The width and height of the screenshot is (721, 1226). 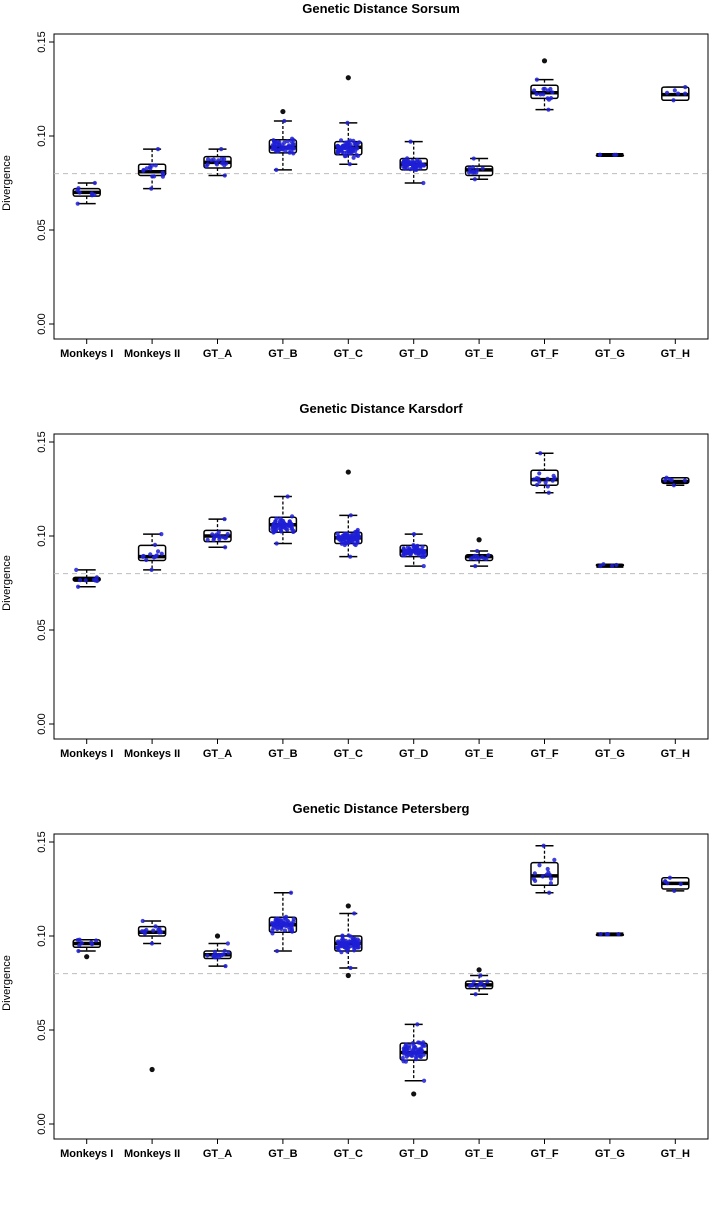 What do you see at coordinates (283, 922) in the screenshot?
I see `box-gt_b` at bounding box center [283, 922].